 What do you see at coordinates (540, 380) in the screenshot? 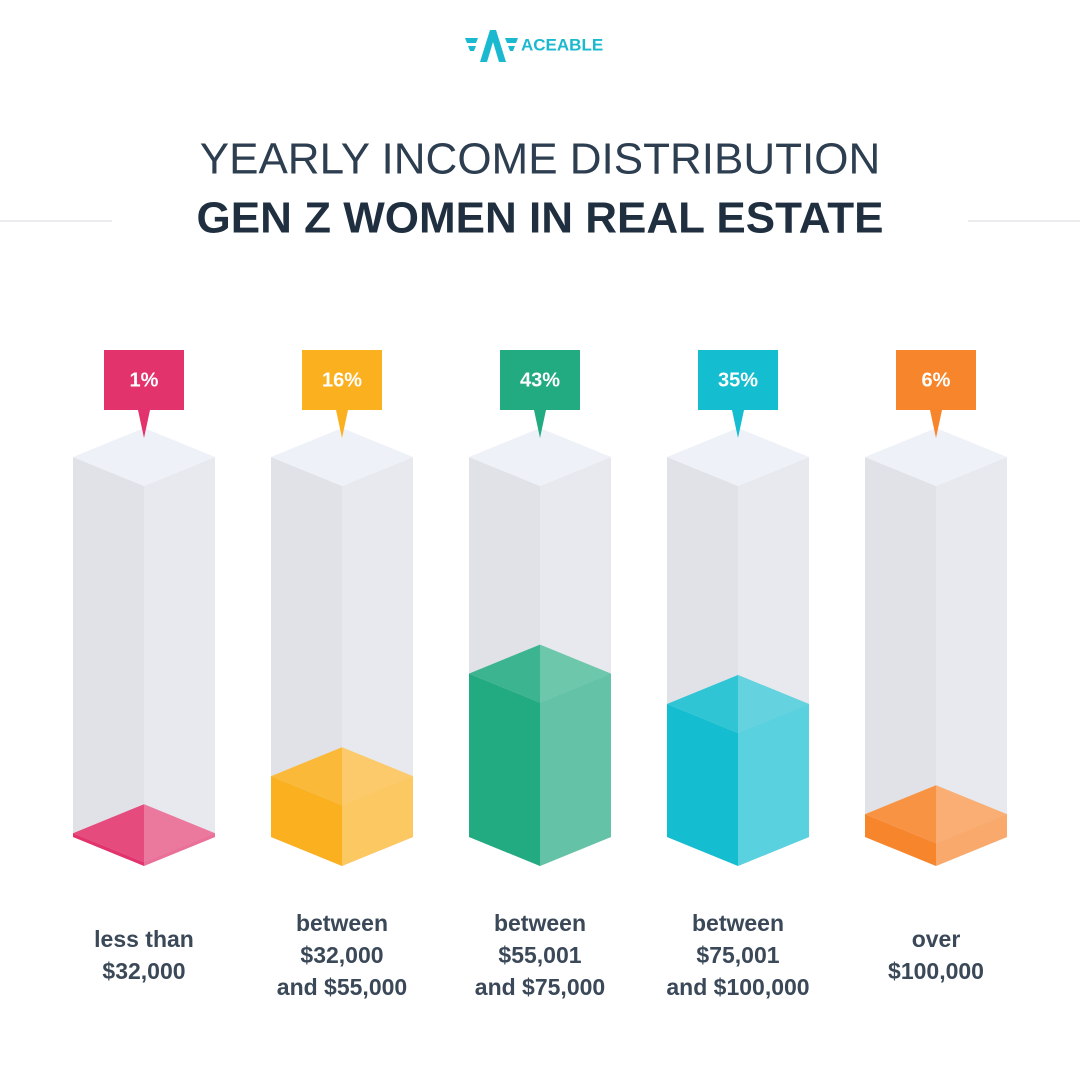
I see `value-label: 43%` at bounding box center [540, 380].